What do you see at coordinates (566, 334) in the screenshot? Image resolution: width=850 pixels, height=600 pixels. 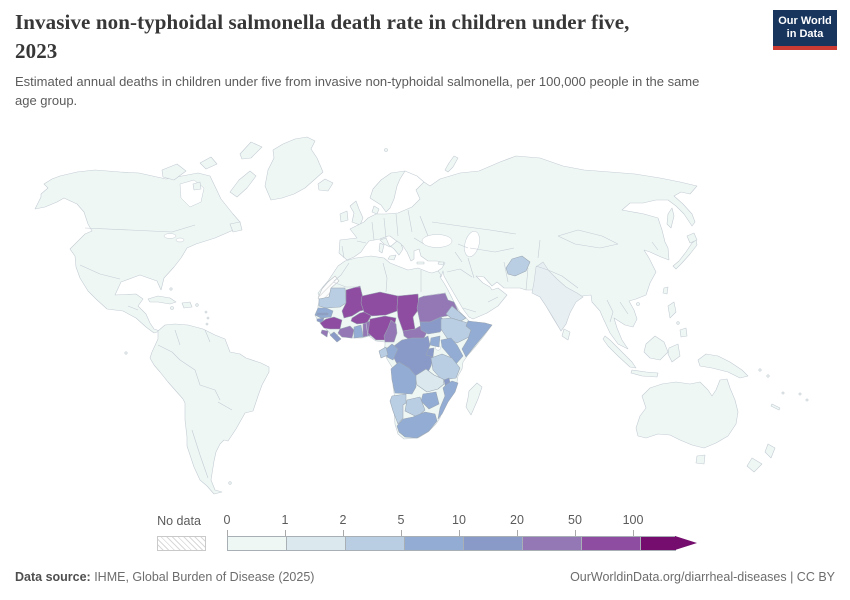 I see `island-sri-lanka` at bounding box center [566, 334].